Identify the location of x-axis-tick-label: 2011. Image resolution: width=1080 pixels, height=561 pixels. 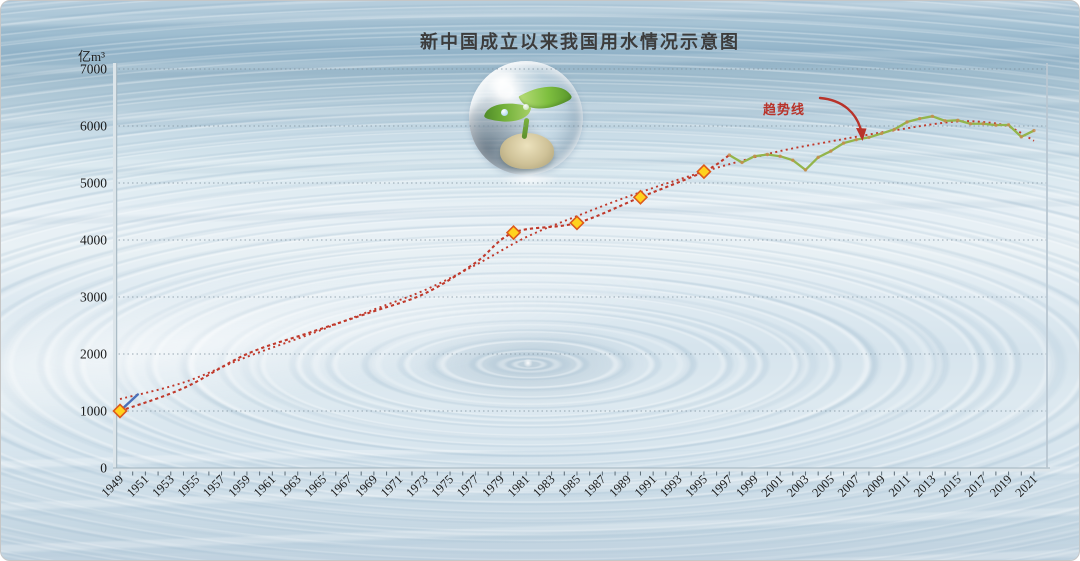
(899, 485).